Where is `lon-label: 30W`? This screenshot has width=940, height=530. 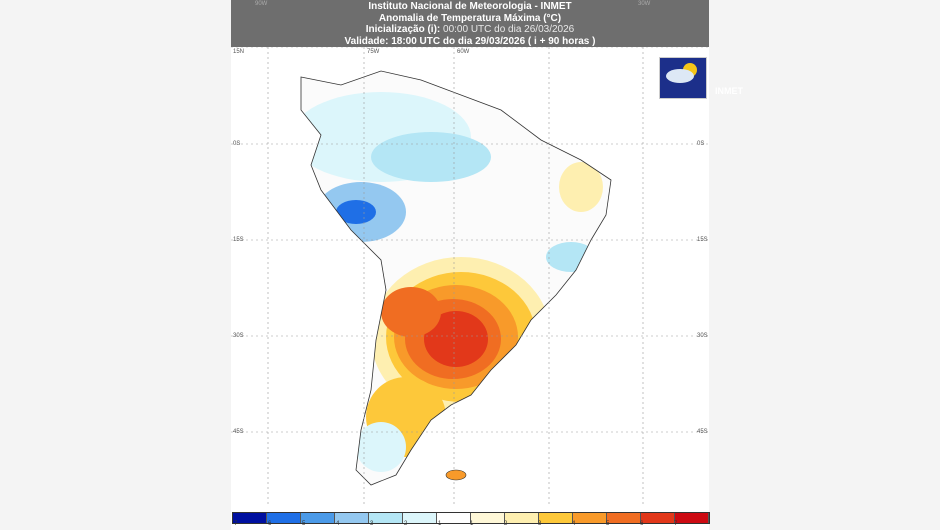 lon-label: 30W is located at coordinates (644, 4).